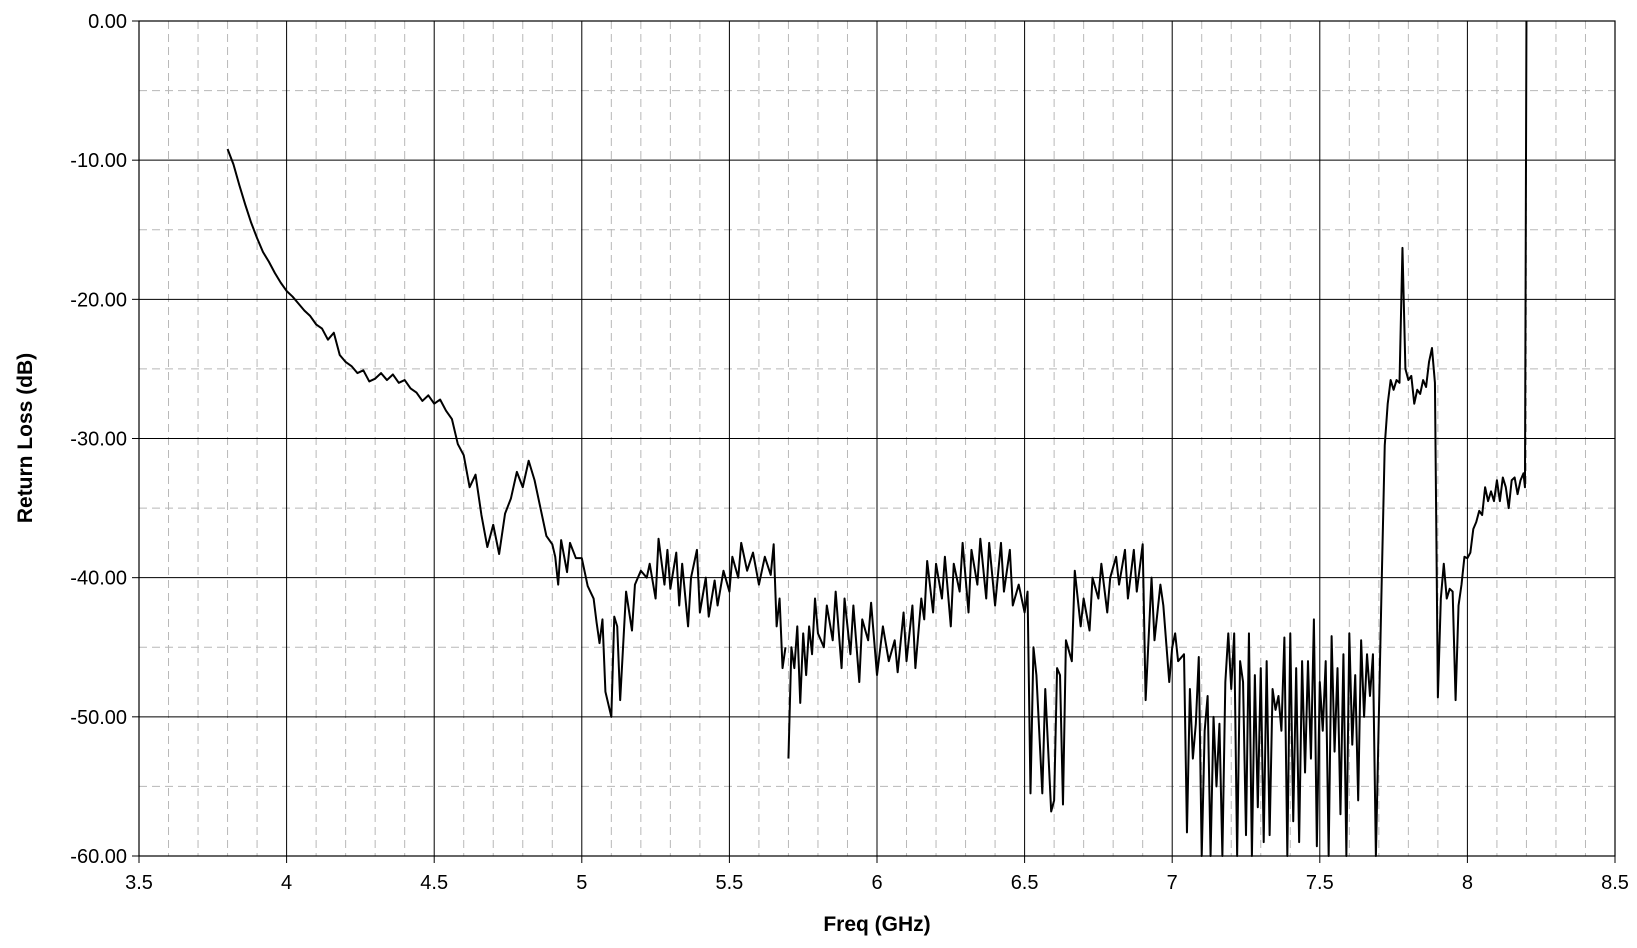  Describe the element at coordinates (98, 300) in the screenshot. I see `y-tick-label: -20.00` at that location.